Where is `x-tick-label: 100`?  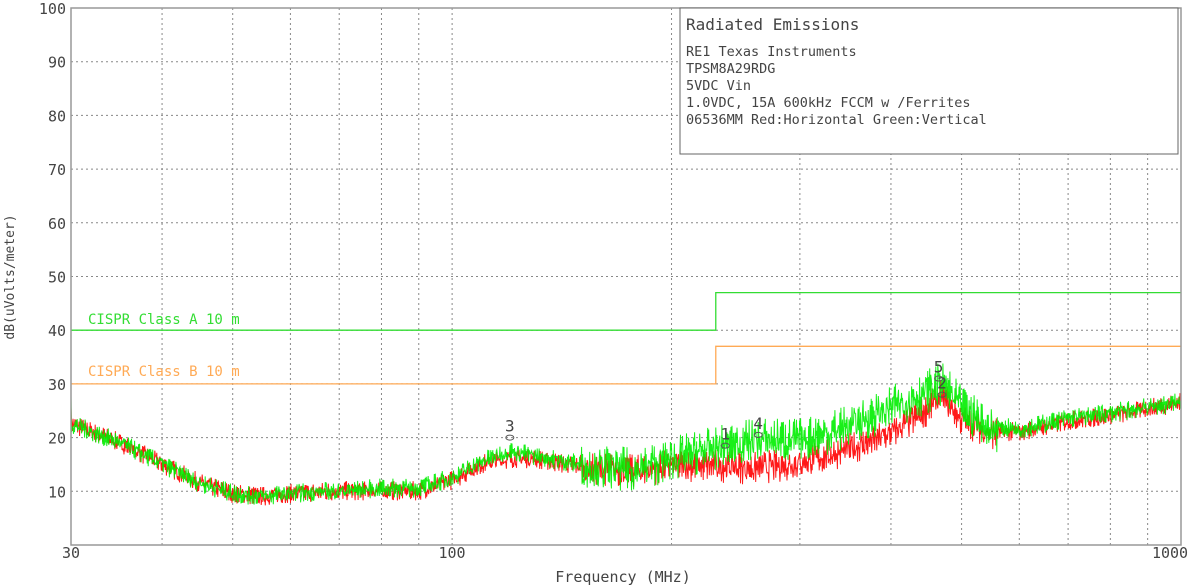 x-tick-label: 100 is located at coordinates (451, 553).